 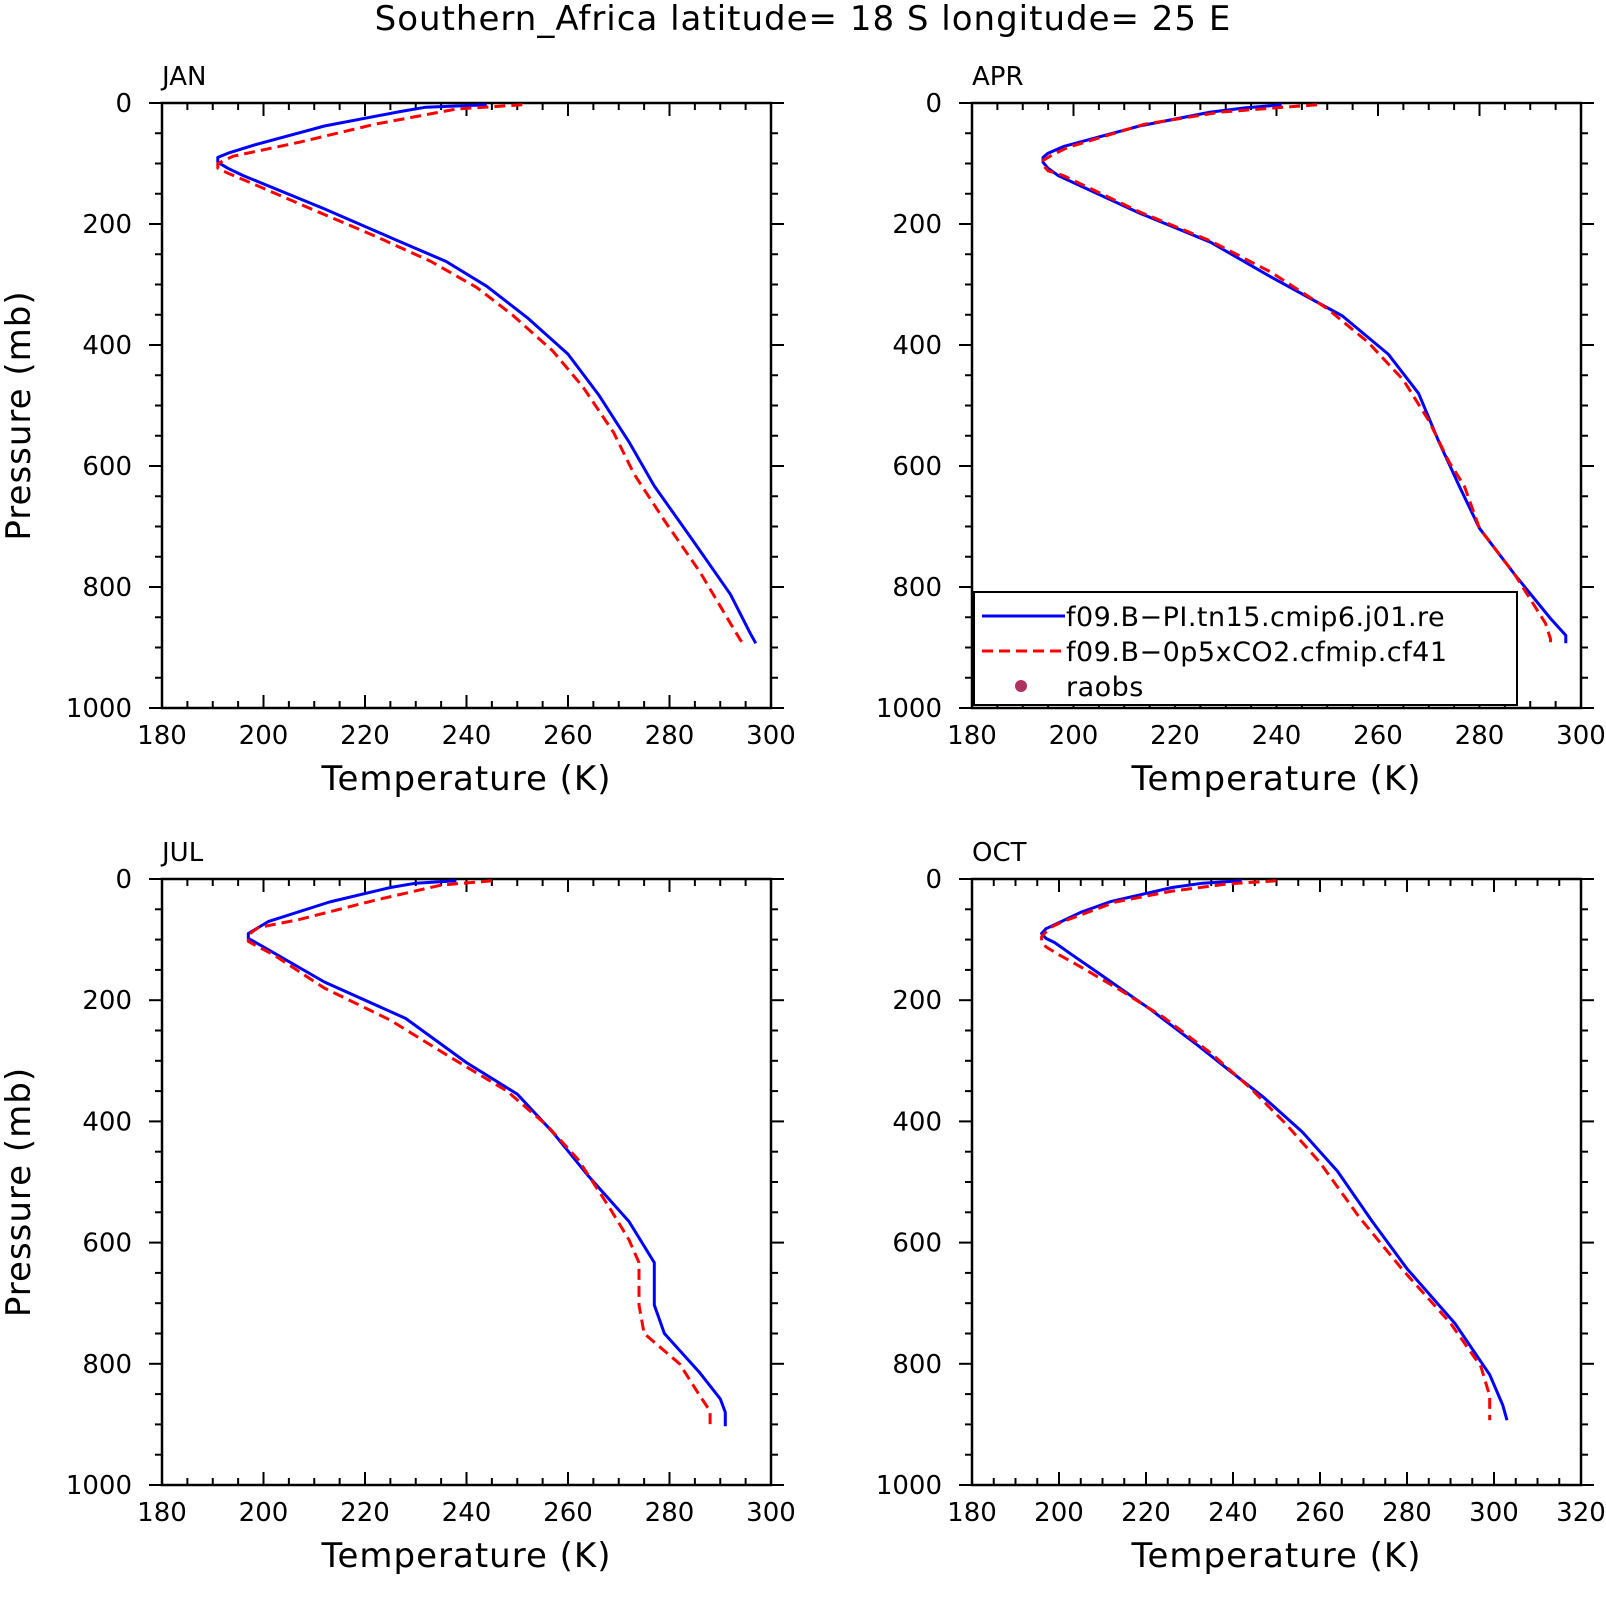 I want to click on legend-label: f09.B−0p5xCO2.cfmip.cf41, so click(x=1257, y=652).